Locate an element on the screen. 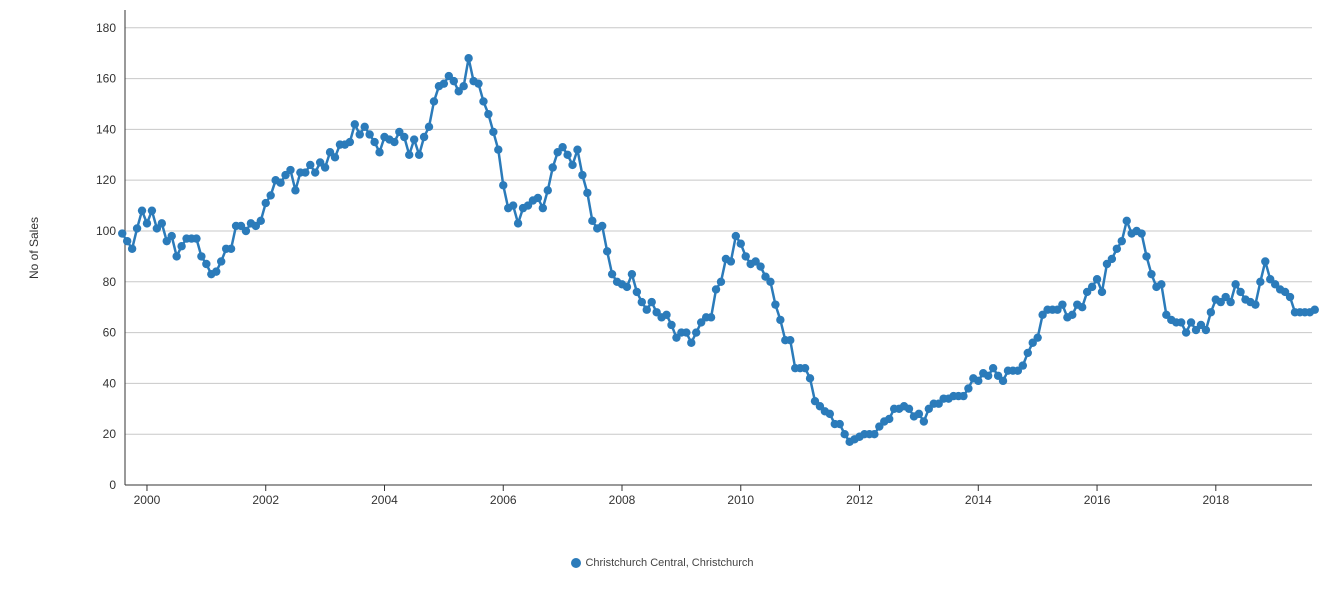  legend-item: Christchurch Central, Christchurch is located at coordinates (662, 563).